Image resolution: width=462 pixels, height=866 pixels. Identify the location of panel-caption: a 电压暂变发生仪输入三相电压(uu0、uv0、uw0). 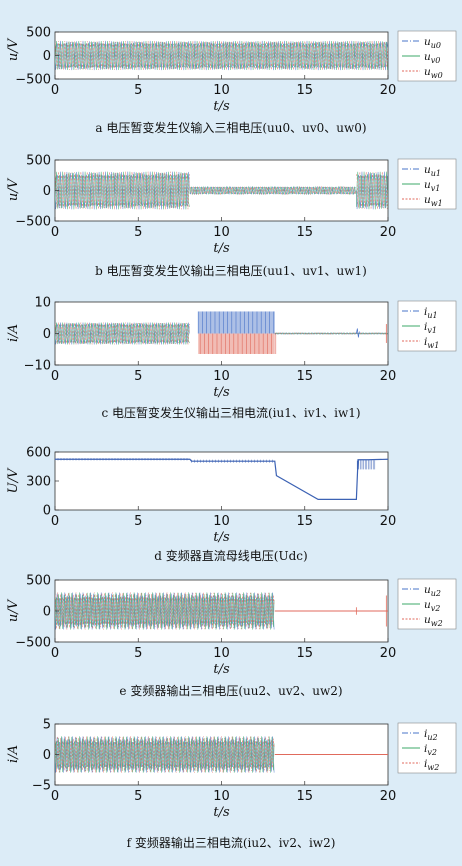
(230, 127).